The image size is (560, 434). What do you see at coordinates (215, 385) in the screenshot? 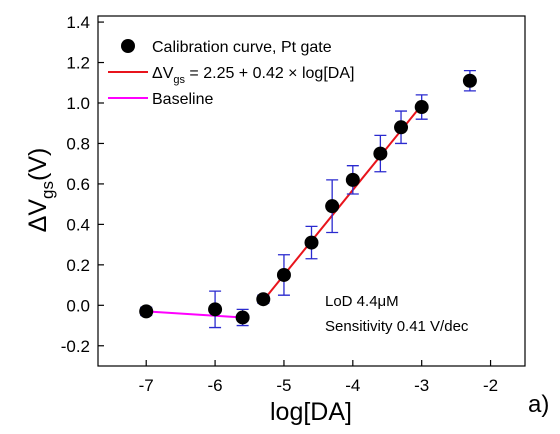
I see `x-tick-label: -6` at bounding box center [215, 385].